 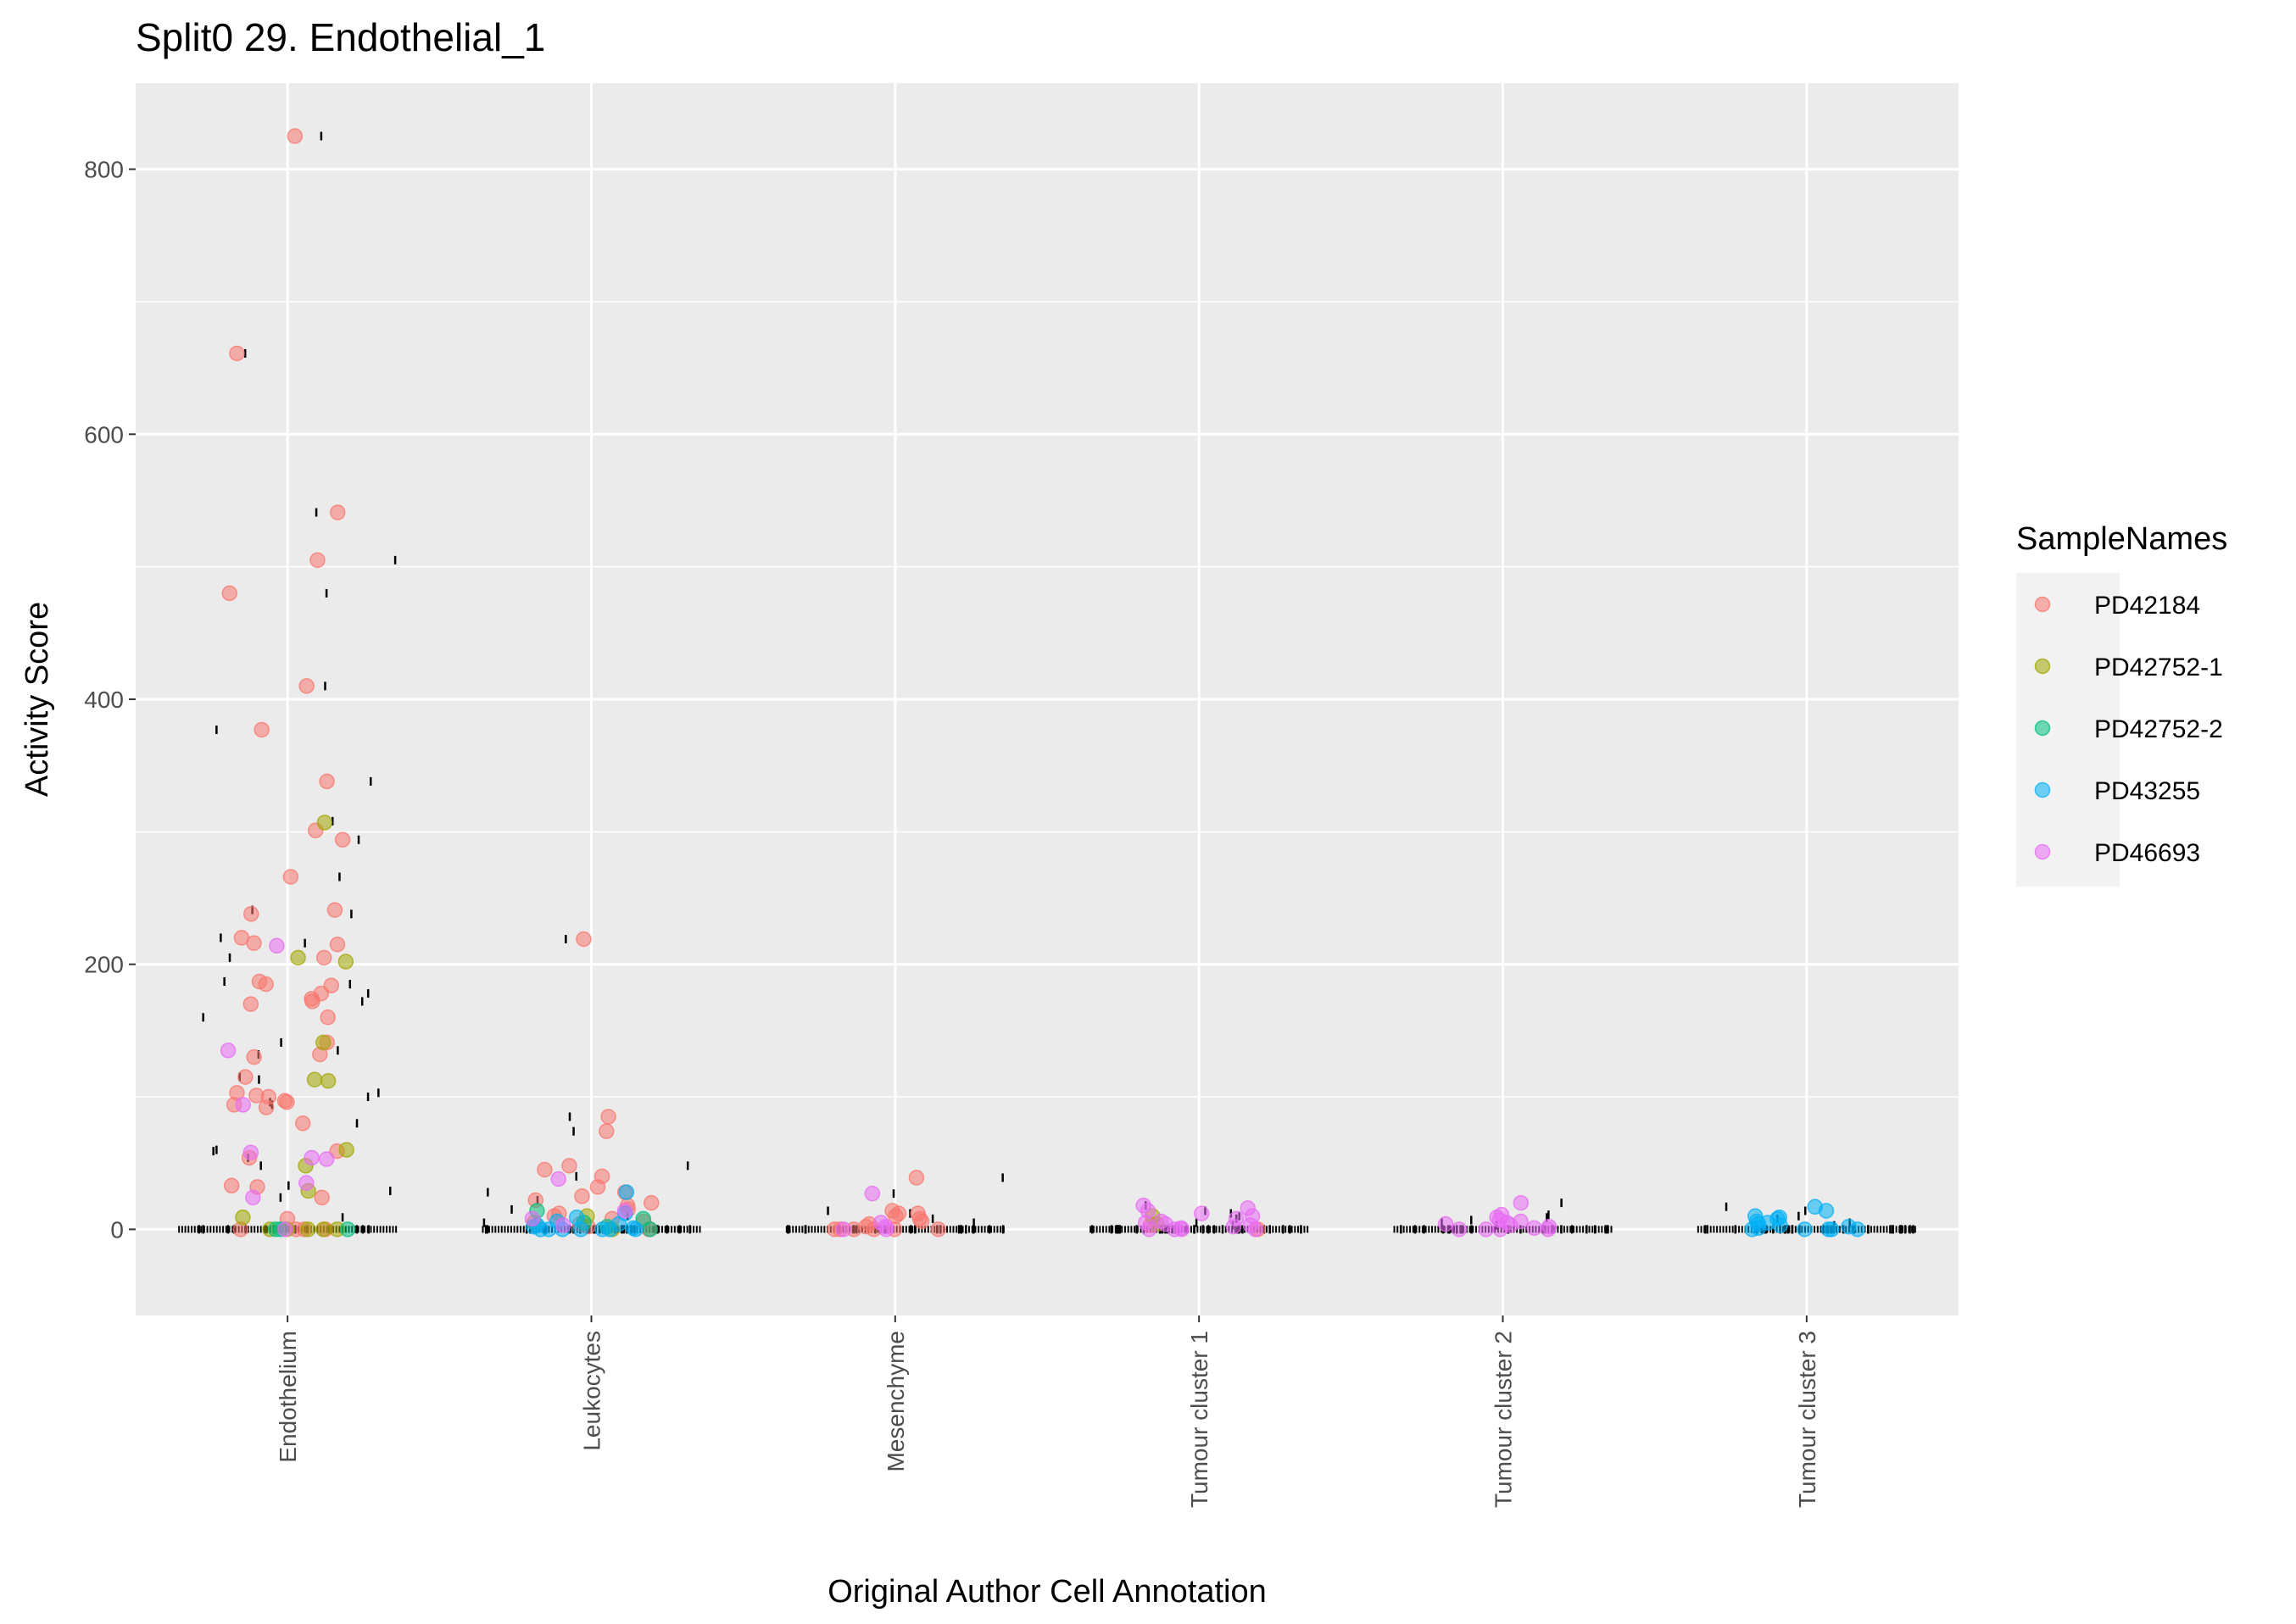 I want to click on x-tick-label: Endothelium, so click(x=288, y=1397).